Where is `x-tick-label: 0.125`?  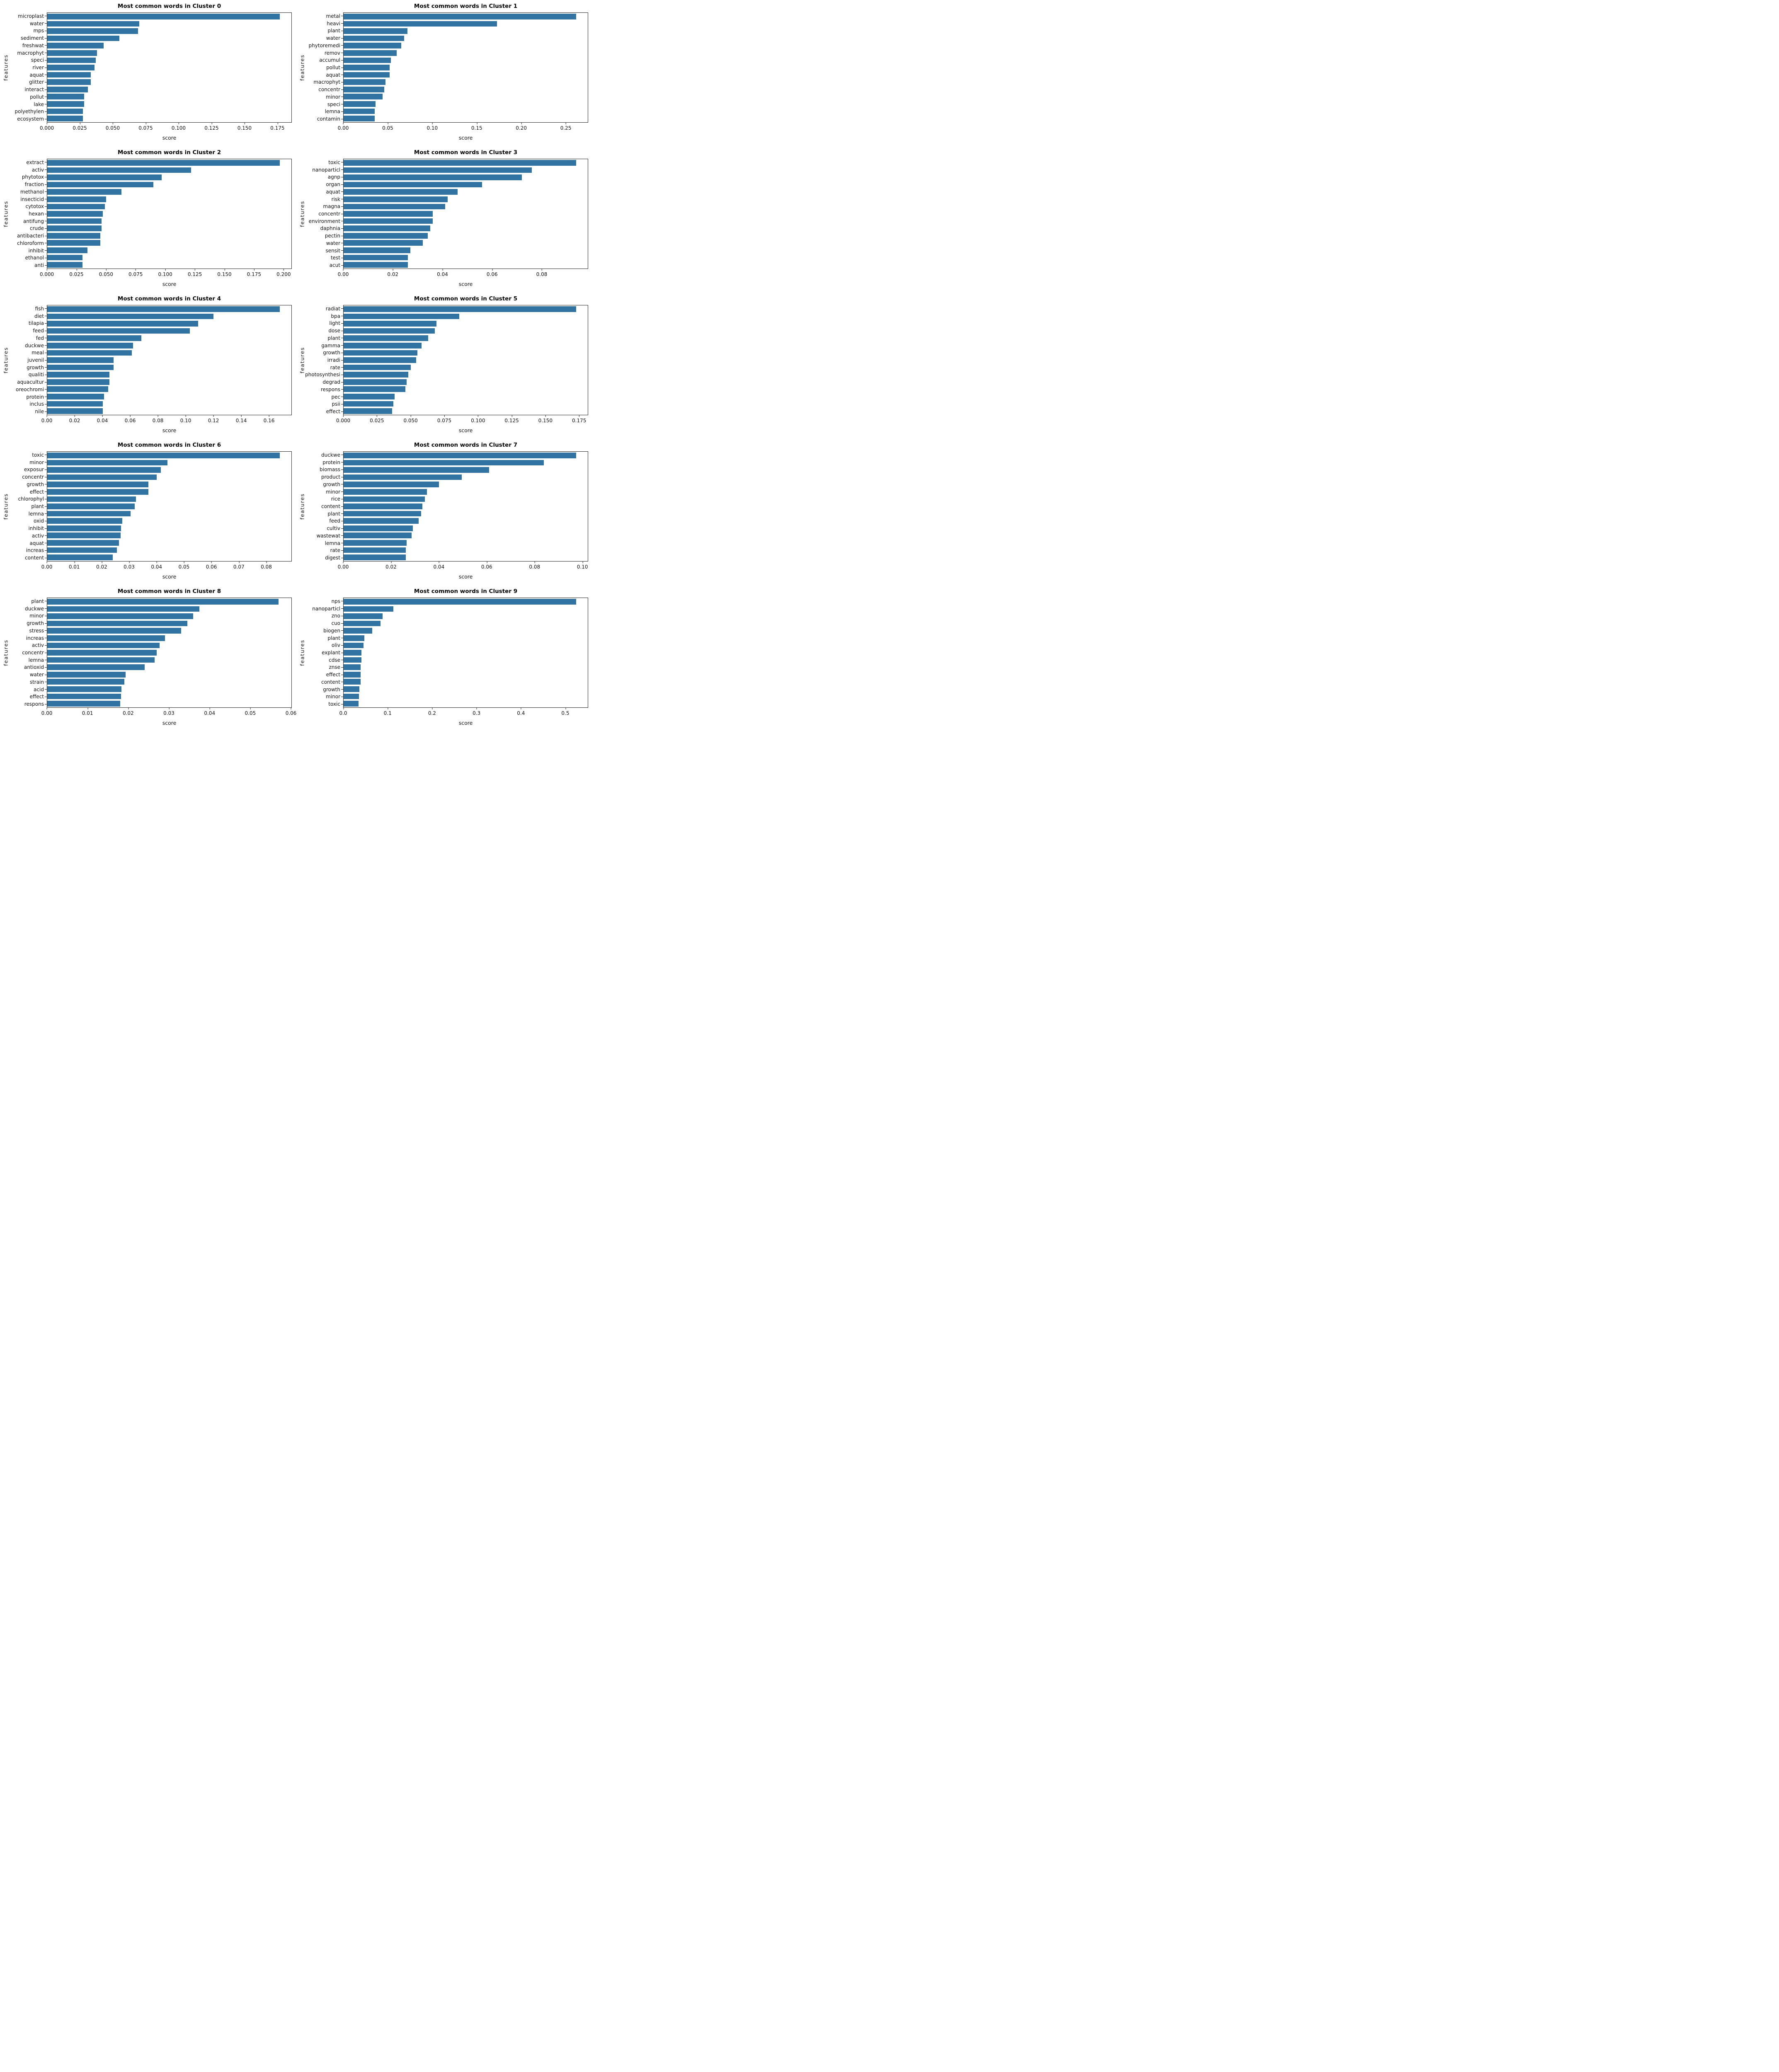 x-tick-label: 0.125 is located at coordinates (194, 273).